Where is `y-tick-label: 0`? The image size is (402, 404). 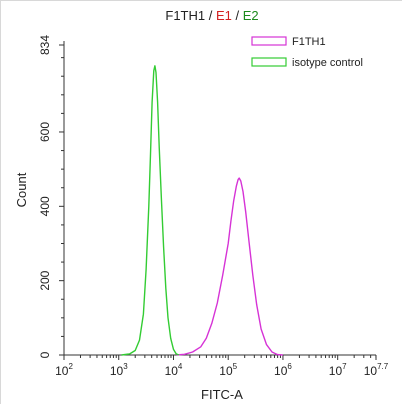 y-tick-label: 0 is located at coordinates (45, 354).